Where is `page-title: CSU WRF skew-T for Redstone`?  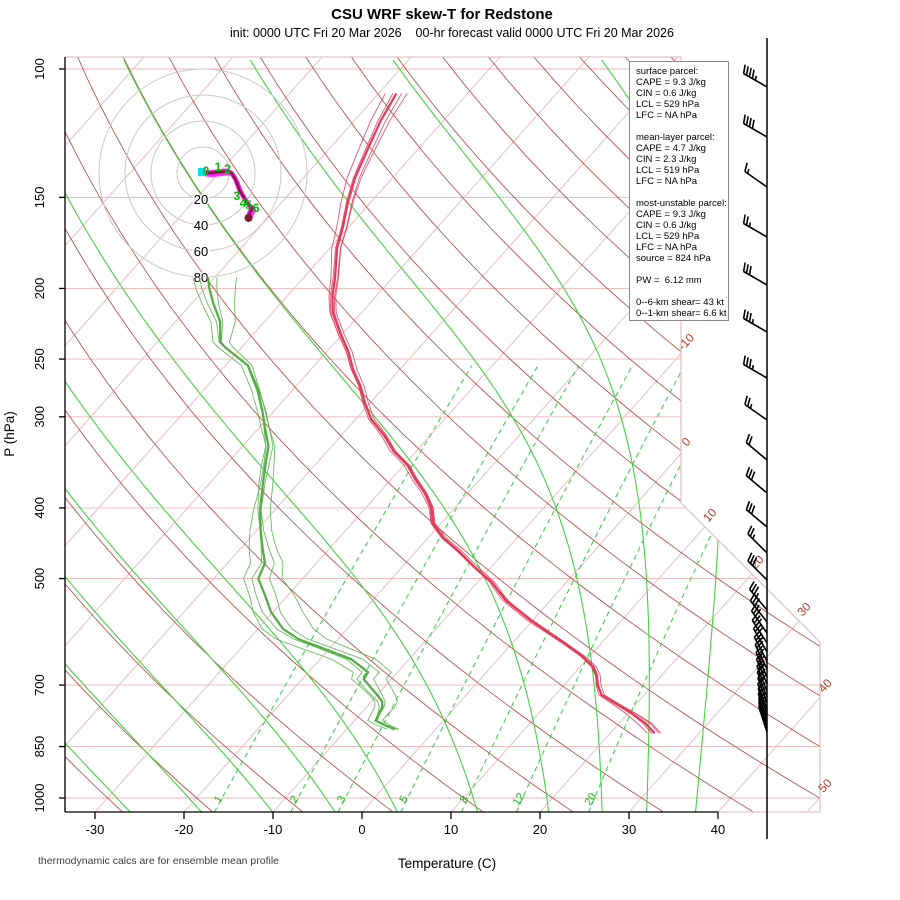 page-title: CSU WRF skew-T for Redstone is located at coordinates (442, 14).